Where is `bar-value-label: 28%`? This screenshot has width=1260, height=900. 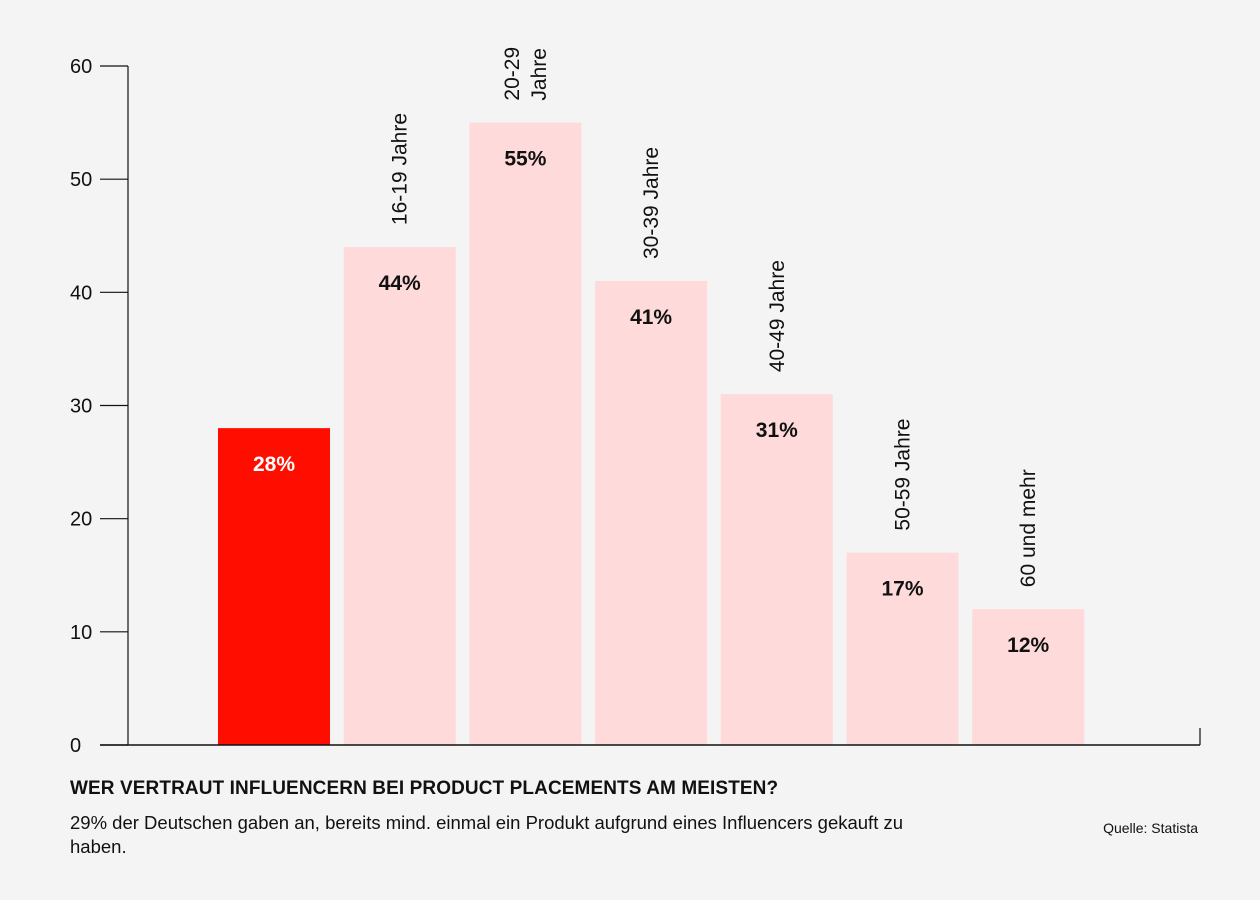 bar-value-label: 28% is located at coordinates (274, 464).